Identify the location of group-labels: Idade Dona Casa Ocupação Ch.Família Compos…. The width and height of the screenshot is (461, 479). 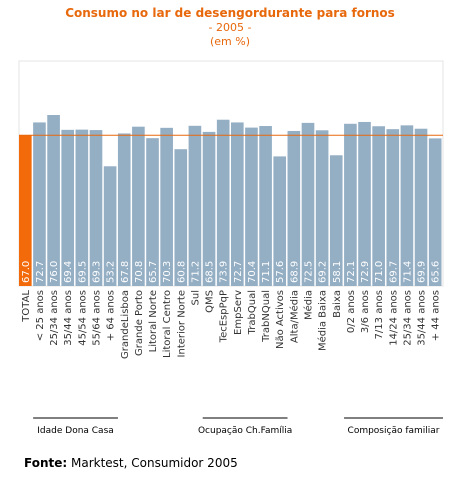
(238, 426).